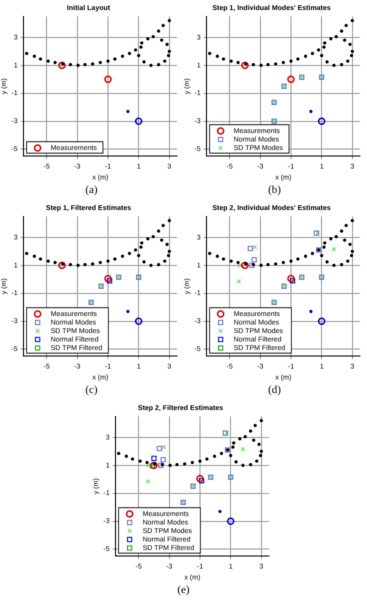 This screenshot has height=611, width=367. Describe the element at coordinates (183, 590) in the screenshot. I see `text: (e)` at that location.